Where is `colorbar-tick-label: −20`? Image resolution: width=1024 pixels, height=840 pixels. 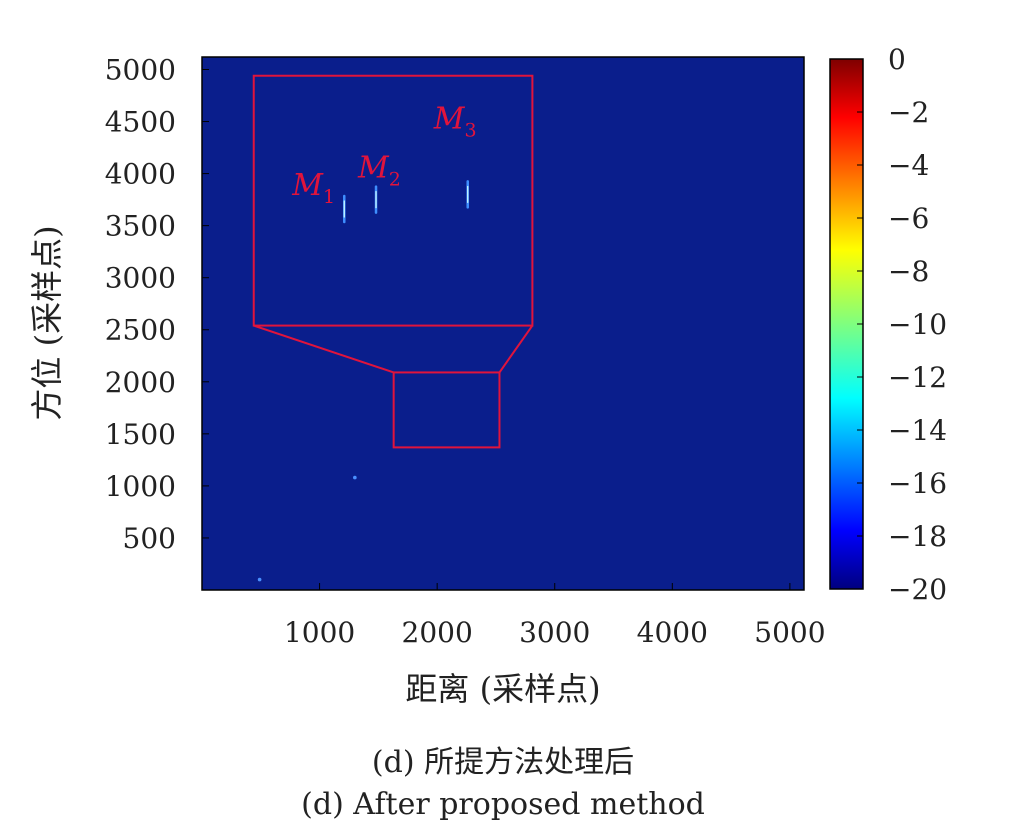
colorbar-tick-label: −20 is located at coordinates (917, 589).